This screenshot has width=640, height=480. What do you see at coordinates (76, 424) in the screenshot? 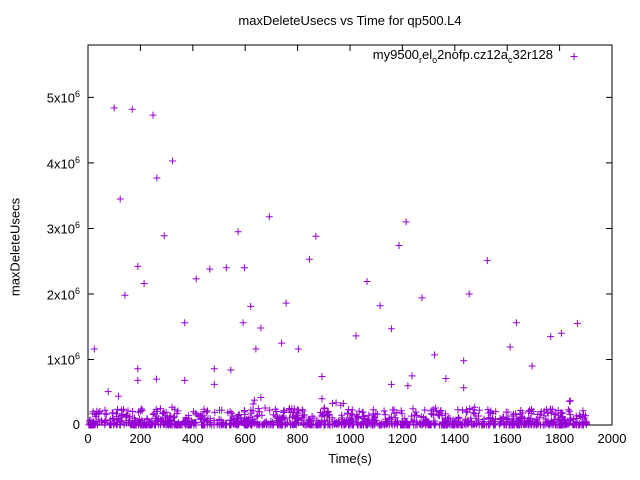
I see `y-tick-label: 0` at bounding box center [76, 424].